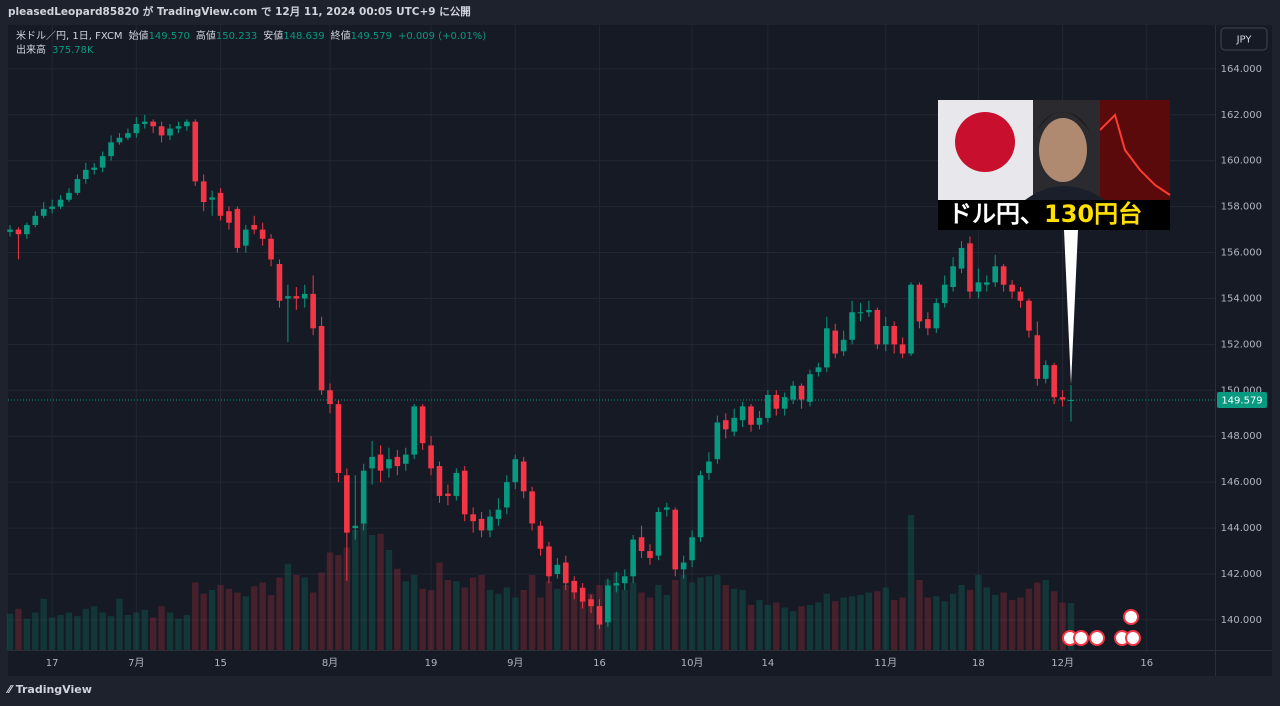  What do you see at coordinates (1045, 214) in the screenshot?
I see `thumb-caption: ドル円、130円台` at bounding box center [1045, 214].